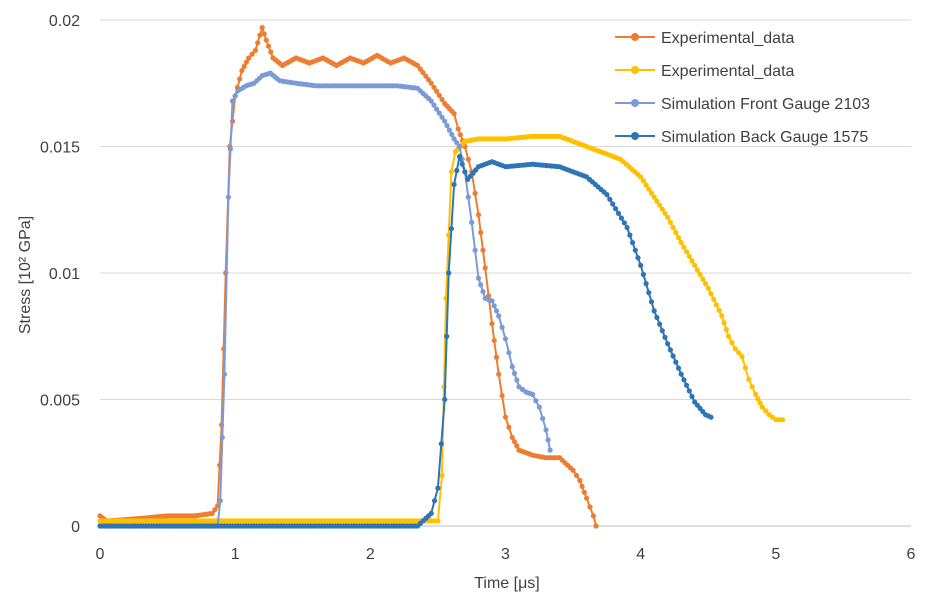 The height and width of the screenshot is (598, 925). What do you see at coordinates (60, 274) in the screenshot?
I see `y-axis: 0 0.005 0.01 0.015 0.02` at bounding box center [60, 274].